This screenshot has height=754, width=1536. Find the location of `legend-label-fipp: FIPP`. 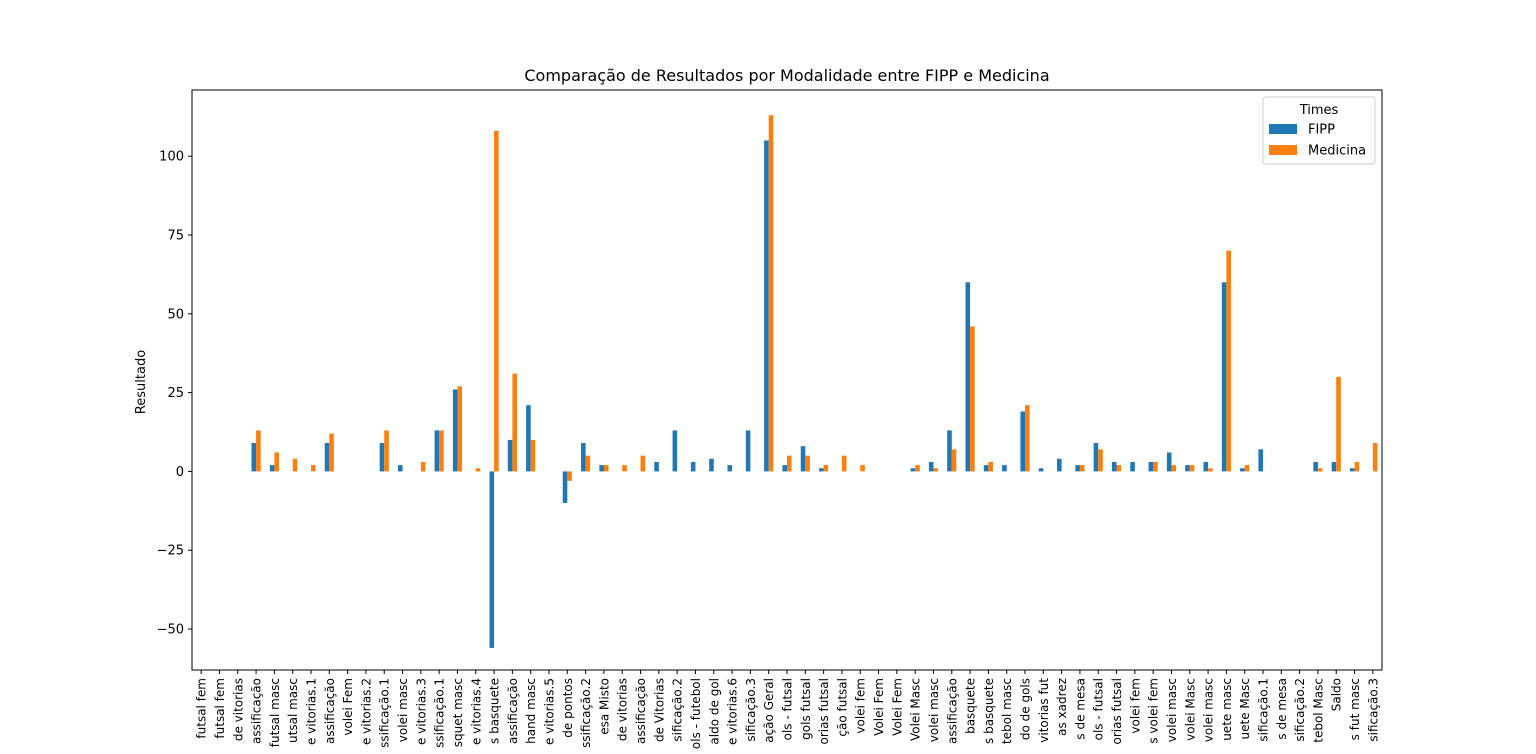

legend-label-fipp: FIPP is located at coordinates (1321, 130).